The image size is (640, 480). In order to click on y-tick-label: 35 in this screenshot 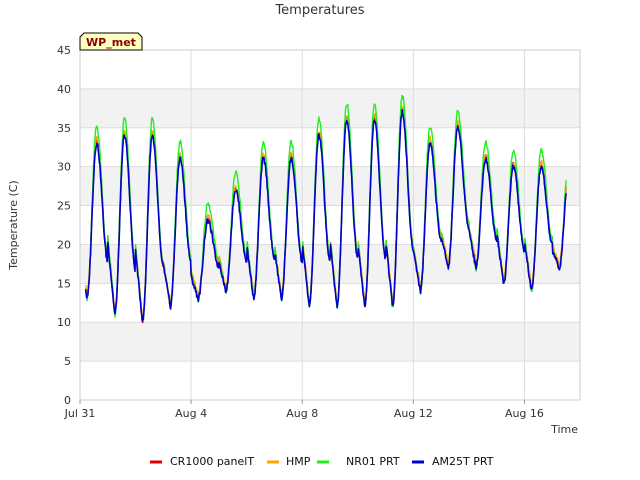, I will do `click(64, 128)`.